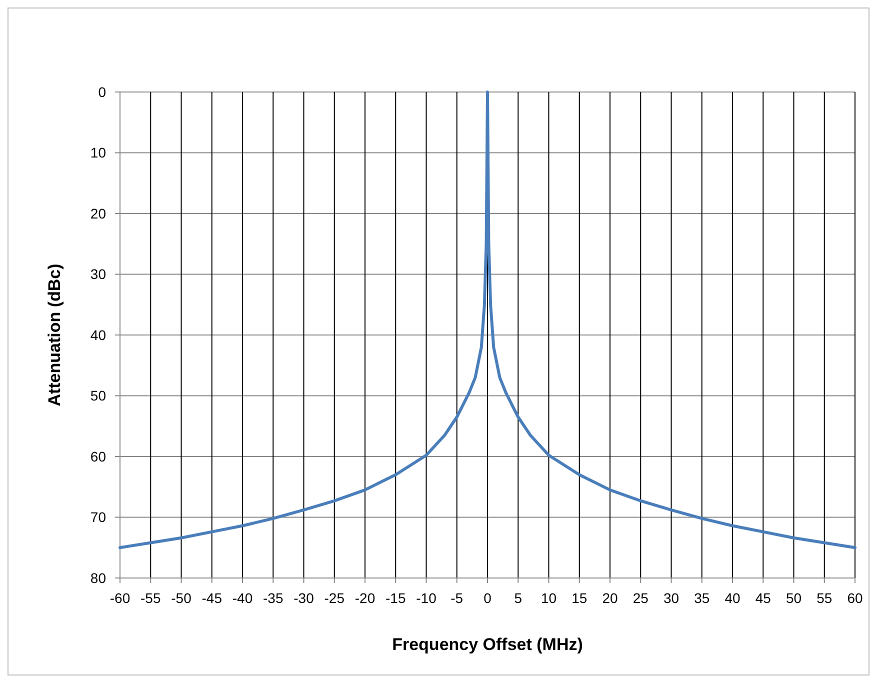 The image size is (877, 683). What do you see at coordinates (702, 598) in the screenshot?
I see `x-tick-label: 35` at bounding box center [702, 598].